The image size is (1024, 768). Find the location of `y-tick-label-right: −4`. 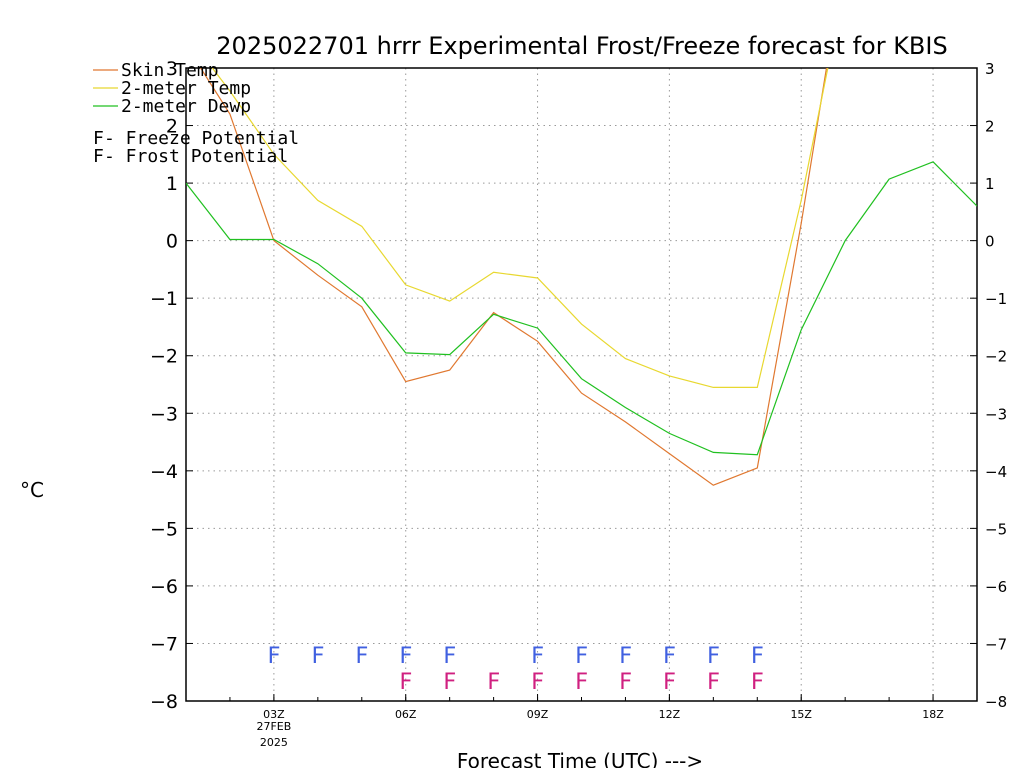

y-tick-label-right: −4 is located at coordinates (996, 472).